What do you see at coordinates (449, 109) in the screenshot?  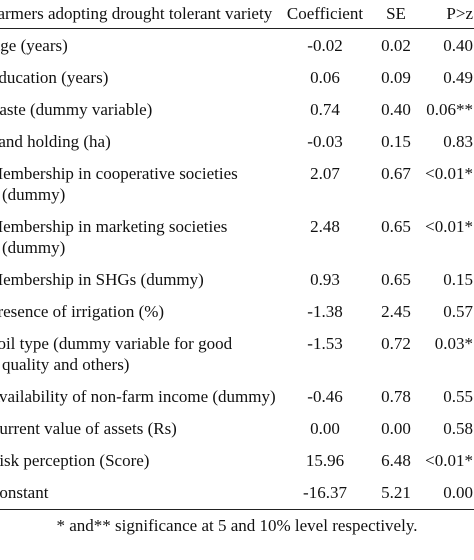 I see `row-p-value: 0.06**` at bounding box center [449, 109].